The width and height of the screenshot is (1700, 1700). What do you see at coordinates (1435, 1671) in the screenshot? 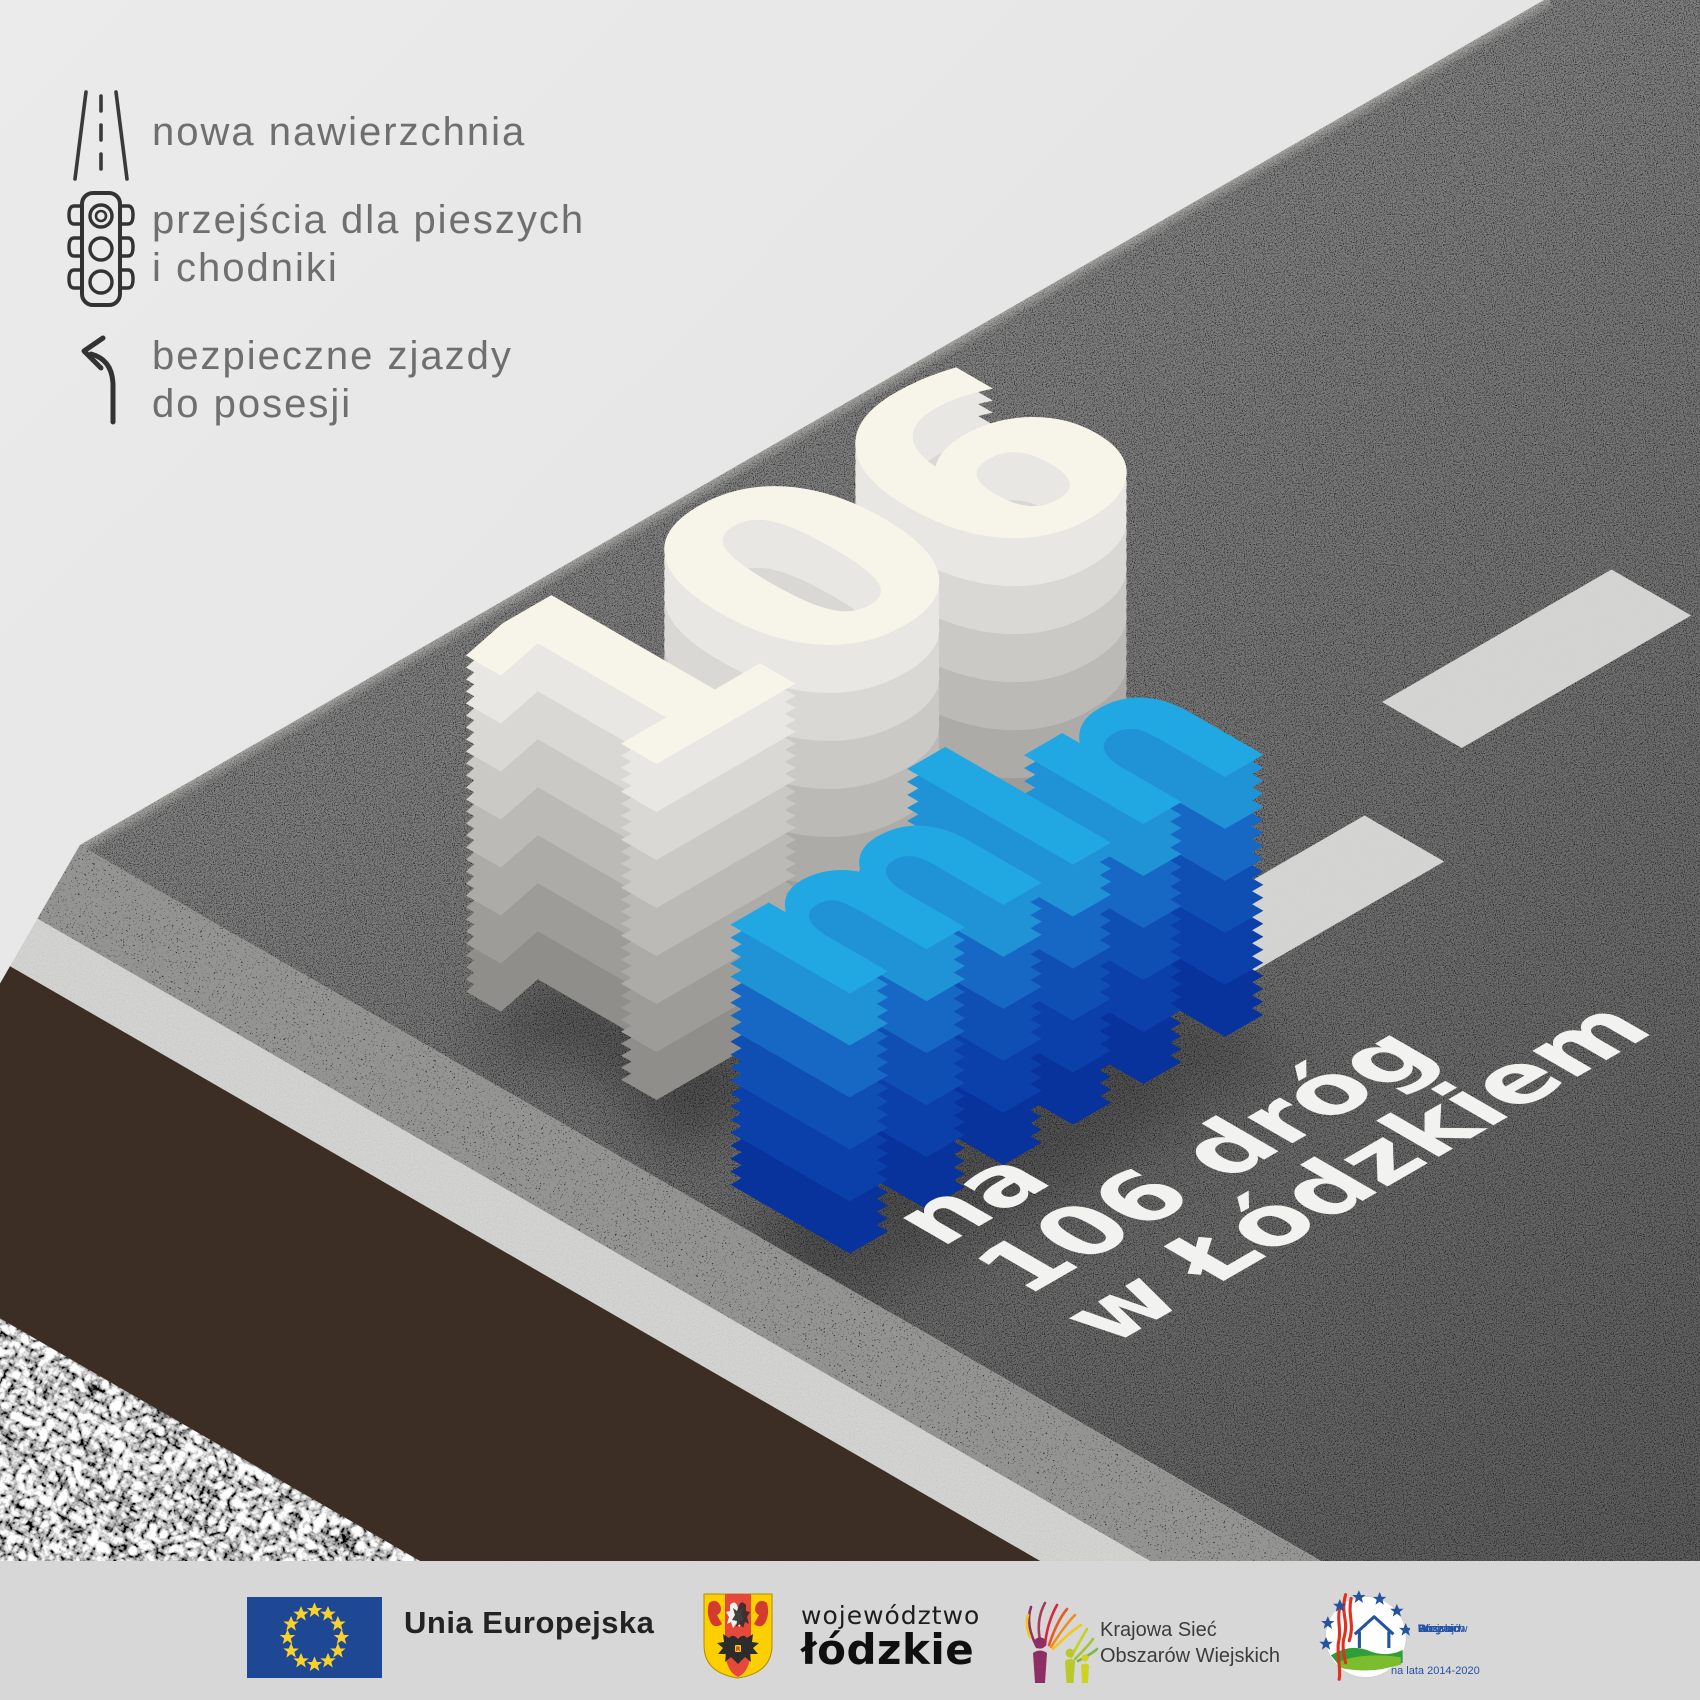
I see `prow-years: na lata 2014-2020` at bounding box center [1435, 1671].